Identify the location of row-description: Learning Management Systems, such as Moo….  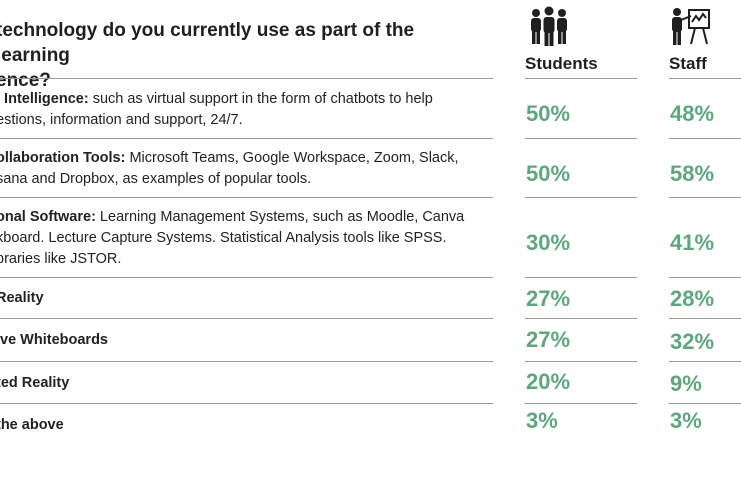
(232, 238).